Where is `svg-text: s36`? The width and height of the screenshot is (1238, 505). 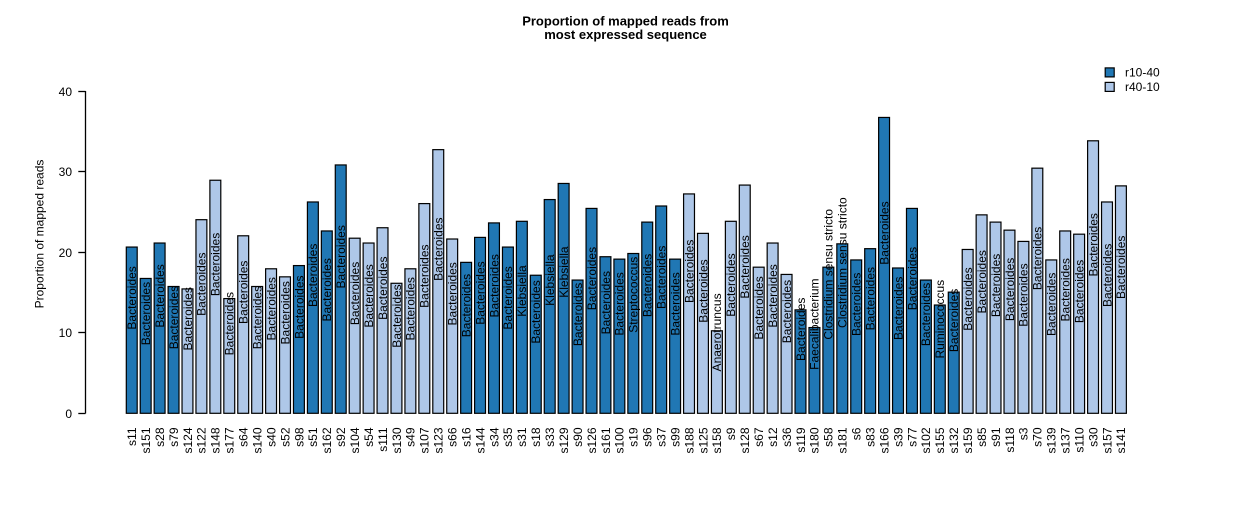 svg-text: s36 is located at coordinates (787, 437).